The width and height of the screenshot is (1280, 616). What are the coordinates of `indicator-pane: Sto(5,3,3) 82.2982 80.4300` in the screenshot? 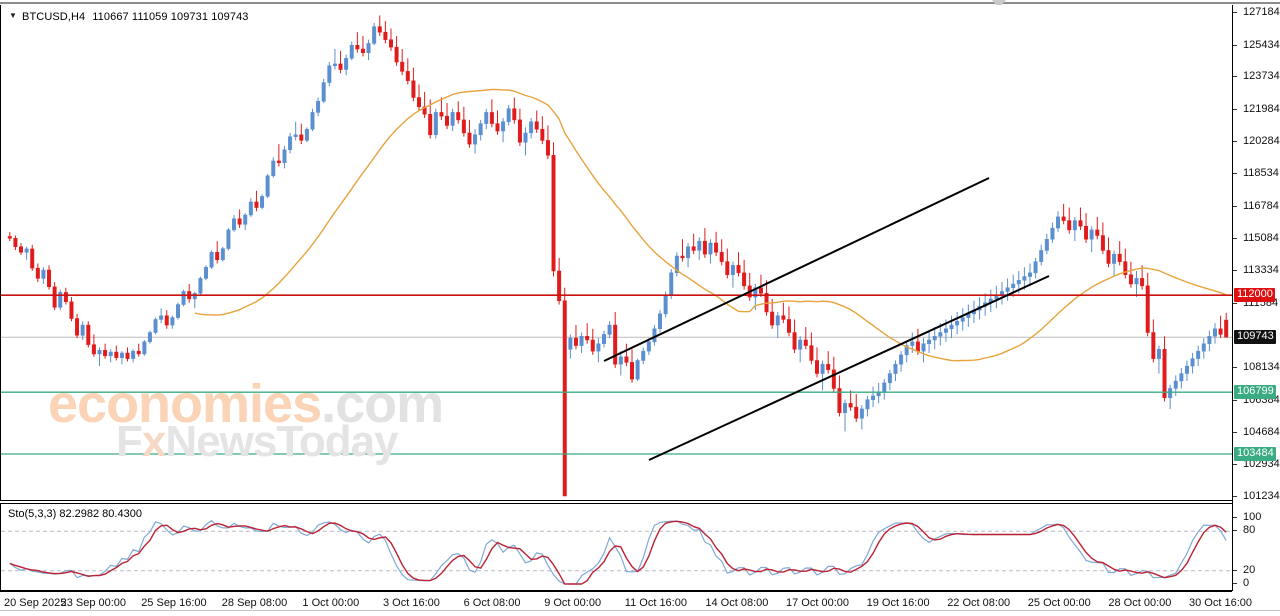 It's located at (616, 547).